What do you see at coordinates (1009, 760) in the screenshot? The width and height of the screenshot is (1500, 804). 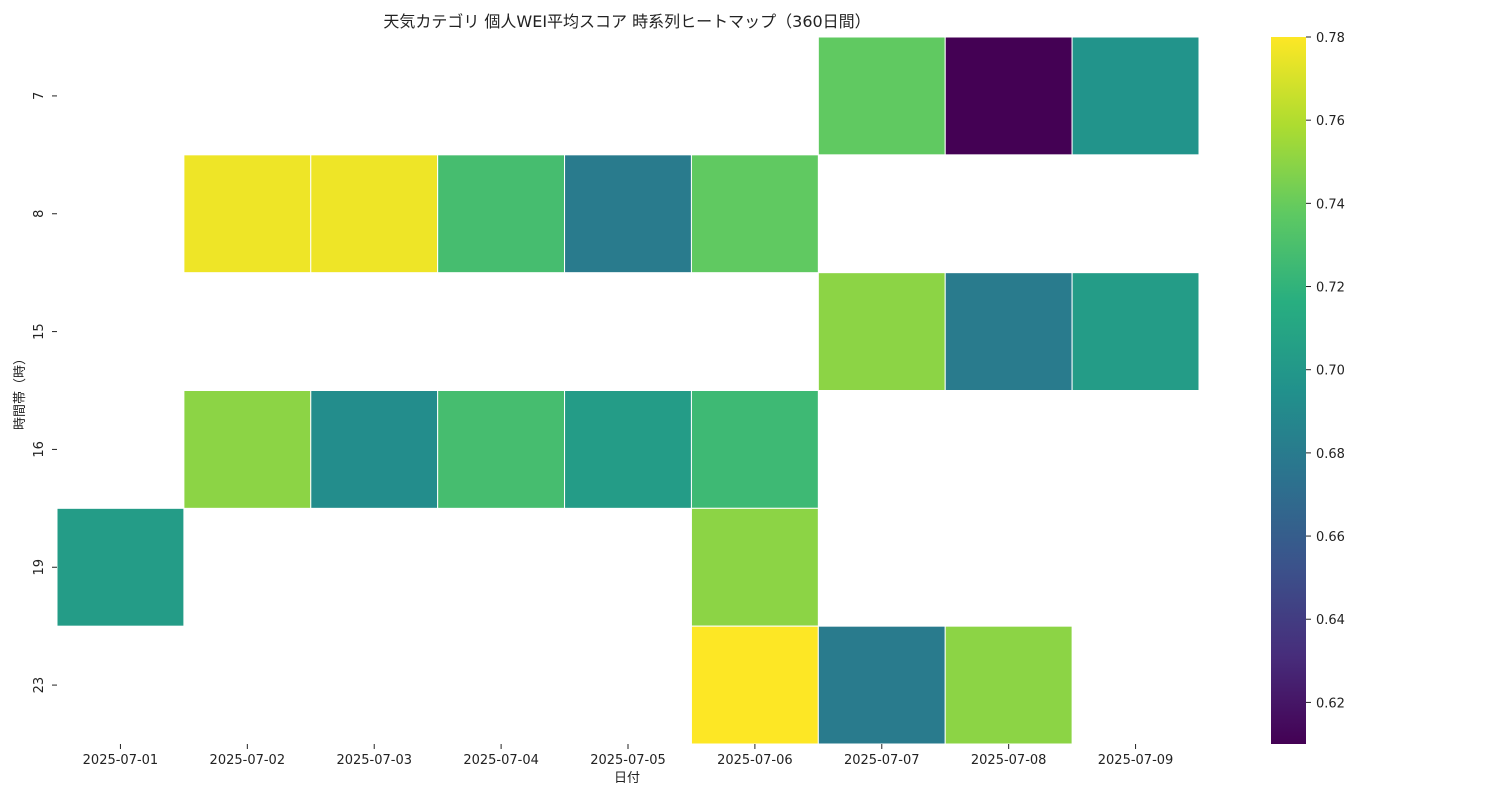 I see `x-tick-label: 2025-07-08` at bounding box center [1009, 760].